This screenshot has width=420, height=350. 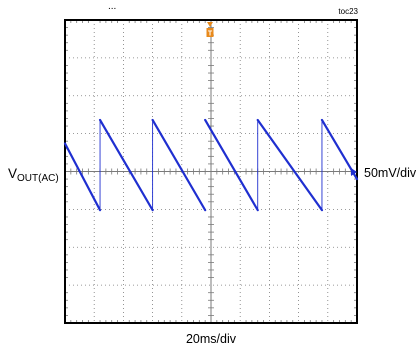 I want to click on trigger-position-marker-icon: T, so click(x=210, y=30).